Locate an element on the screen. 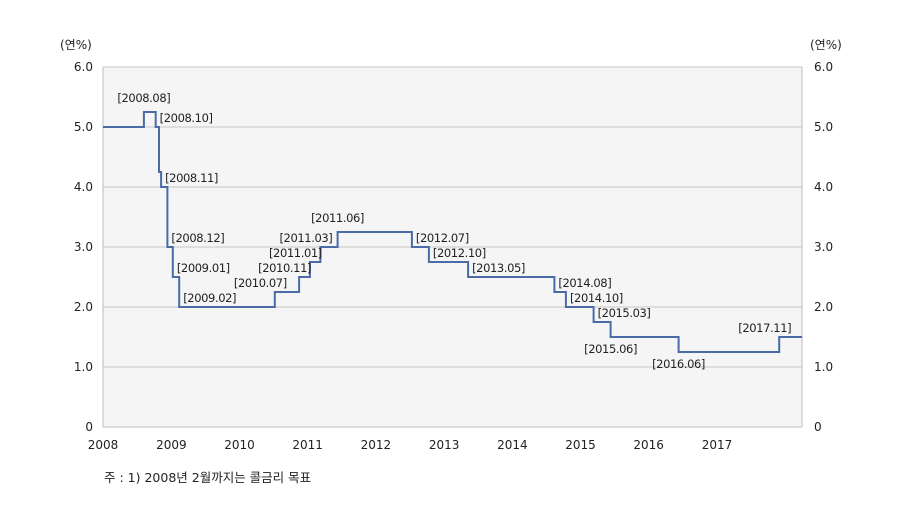 The image size is (903, 528). y-tick-label-left: 1.0 is located at coordinates (83, 367).